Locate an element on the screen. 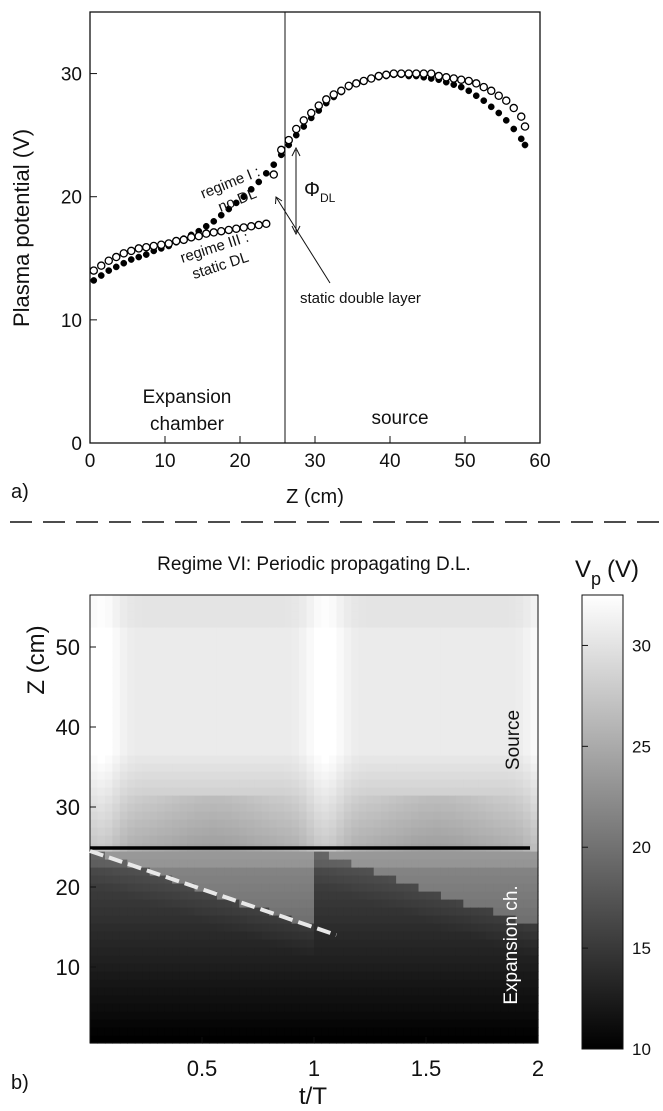  data-point-regime-iii is located at coordinates (461, 79).